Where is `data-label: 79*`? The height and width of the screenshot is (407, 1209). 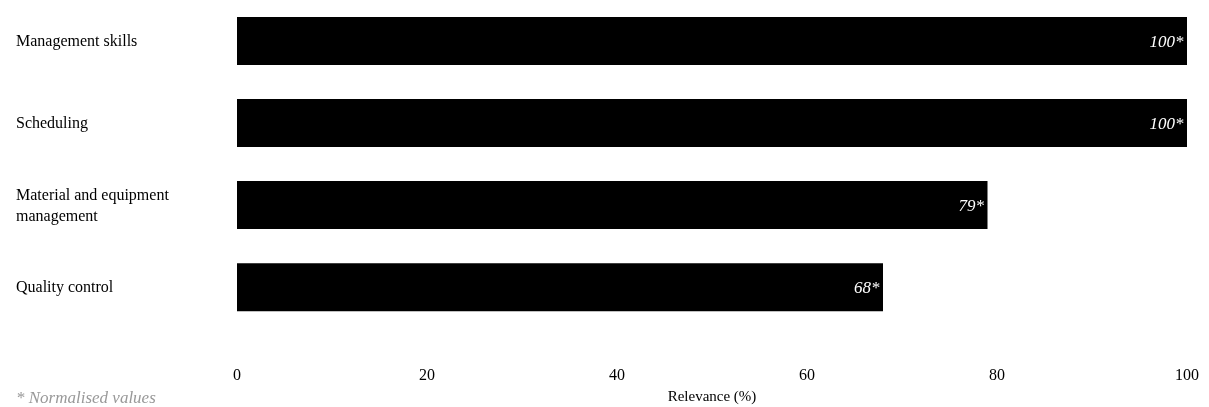
data-label: 79* is located at coordinates (971, 205).